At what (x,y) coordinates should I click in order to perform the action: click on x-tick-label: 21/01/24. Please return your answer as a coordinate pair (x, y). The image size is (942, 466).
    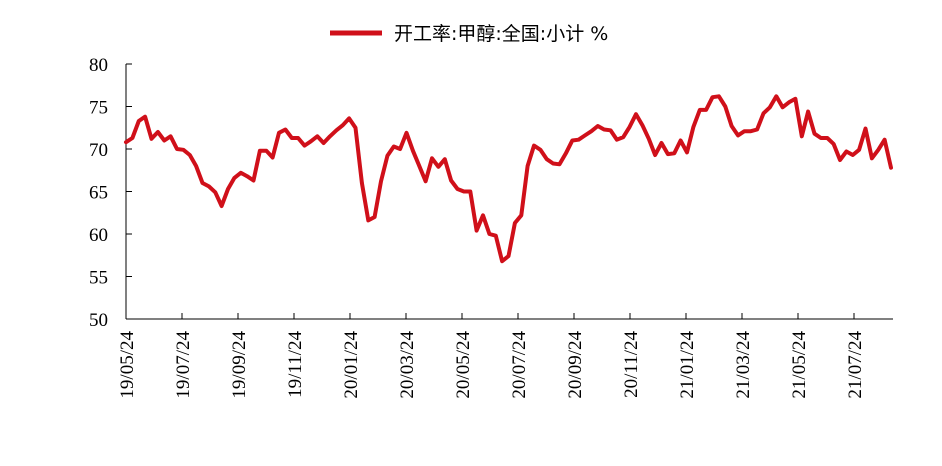
    Looking at the image, I should click on (687, 365).